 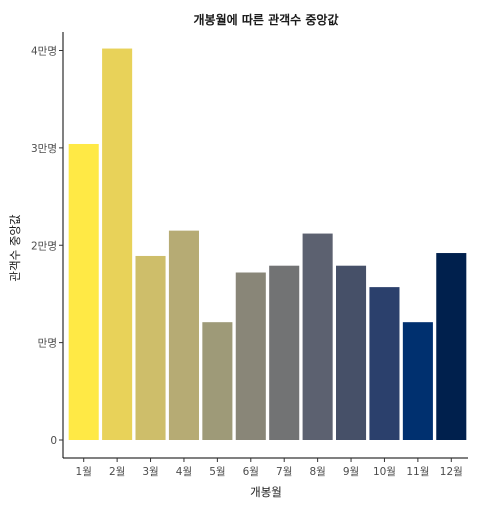 What do you see at coordinates (53, 441) in the screenshot?
I see `y-tick-label: 0` at bounding box center [53, 441].